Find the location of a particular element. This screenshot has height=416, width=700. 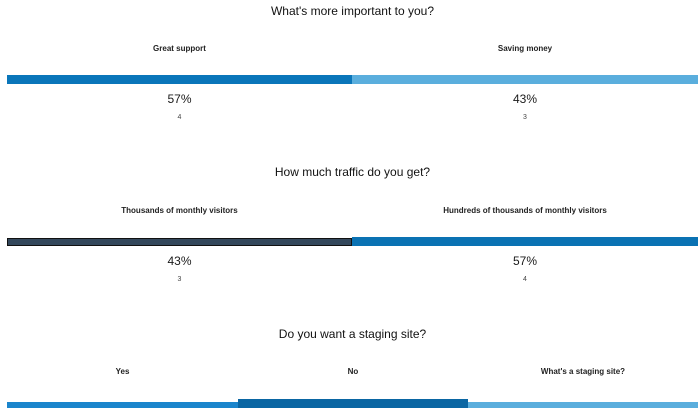

option-label: No is located at coordinates (353, 371).